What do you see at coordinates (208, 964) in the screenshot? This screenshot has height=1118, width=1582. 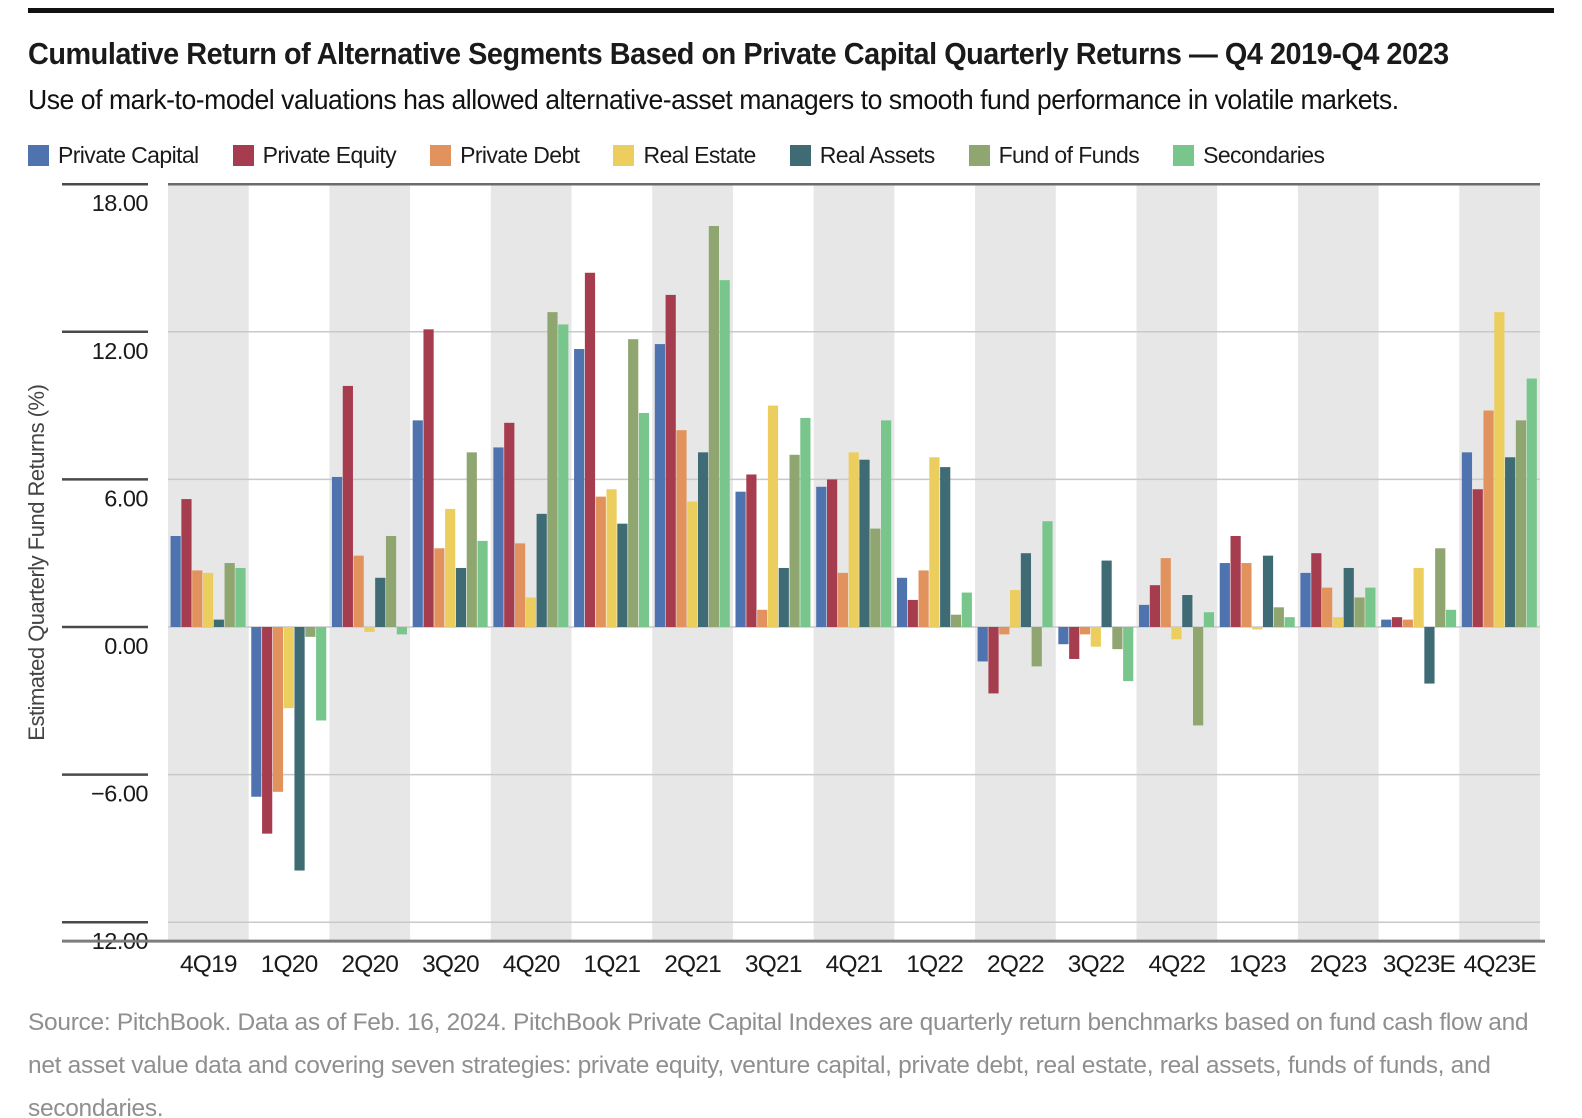 I see `x-tick-label-4Q19: 4Q19` at bounding box center [208, 964].